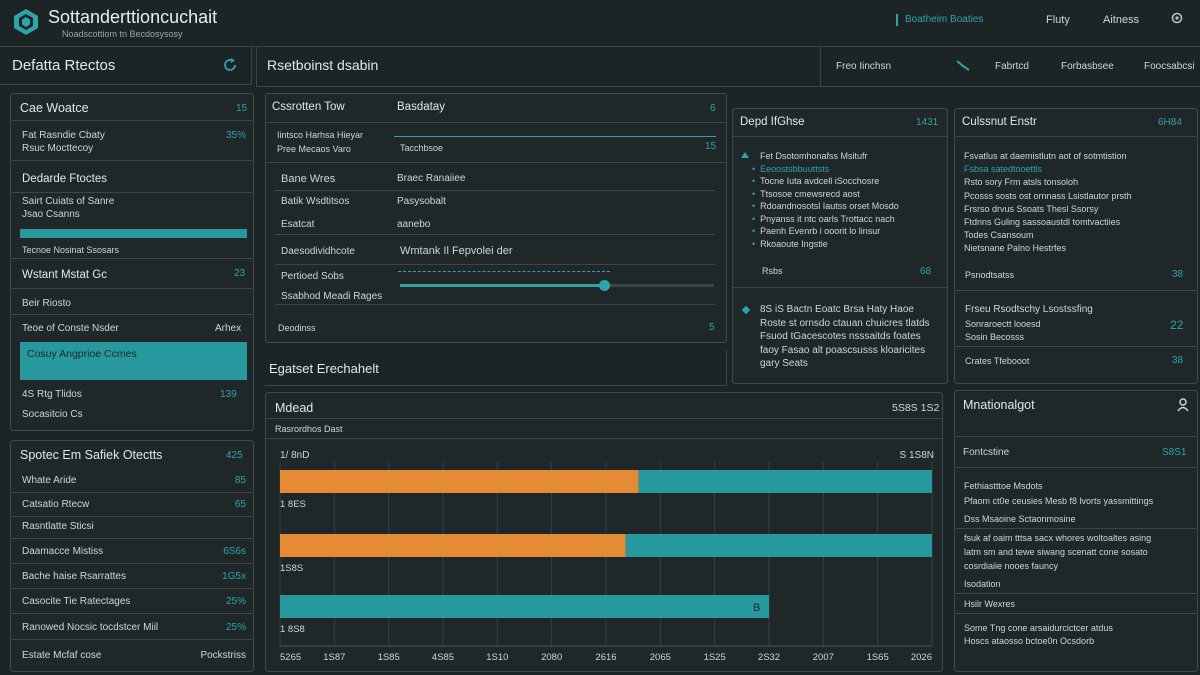 The height and width of the screenshot is (675, 1200). Describe the element at coordinates (1029, 641) in the screenshot. I see `list-item: Hoscs ataosso bctoe0n Ocsdorb` at that location.